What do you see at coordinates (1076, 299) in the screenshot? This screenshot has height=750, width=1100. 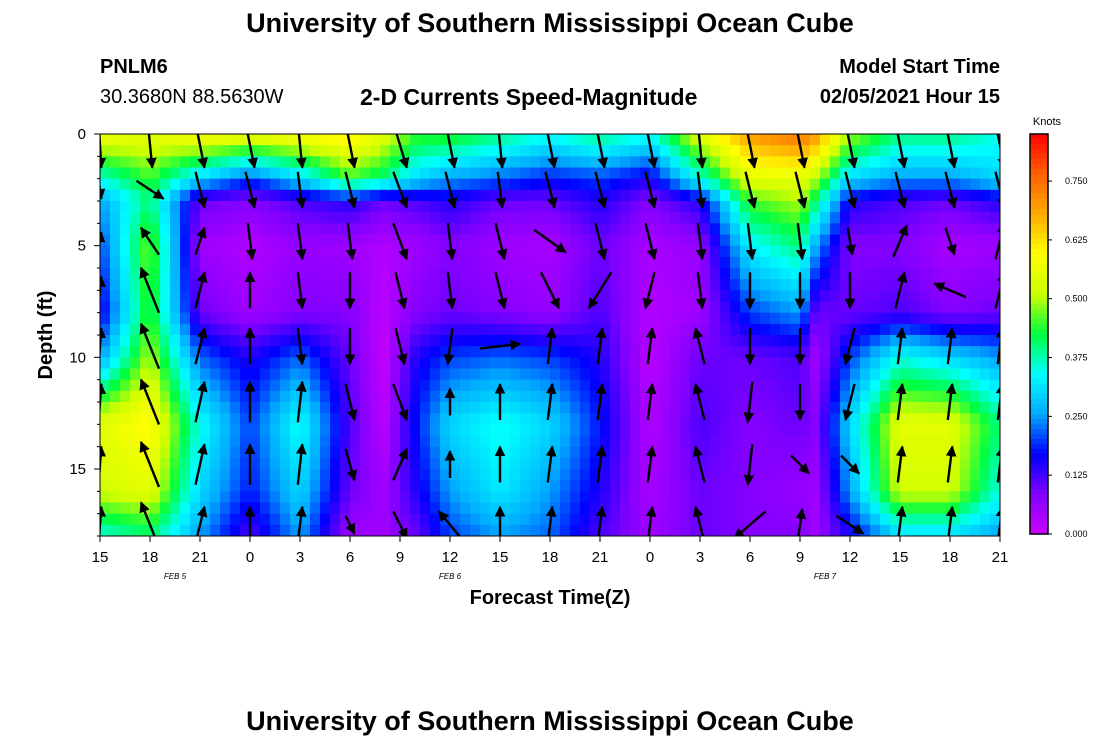 I see `colorbar-tick-label: 0.500` at bounding box center [1076, 299].